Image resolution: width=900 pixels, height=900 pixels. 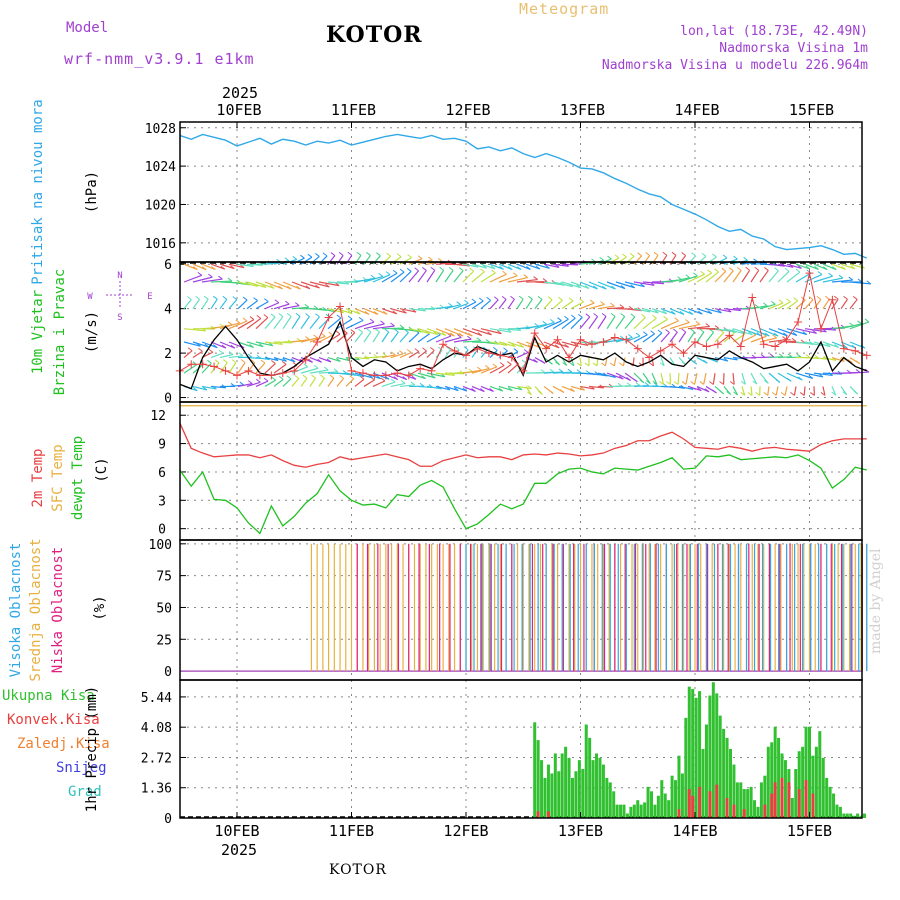 What do you see at coordinates (162, 445) in the screenshot?
I see `y-tick-label: 9` at bounding box center [162, 445].